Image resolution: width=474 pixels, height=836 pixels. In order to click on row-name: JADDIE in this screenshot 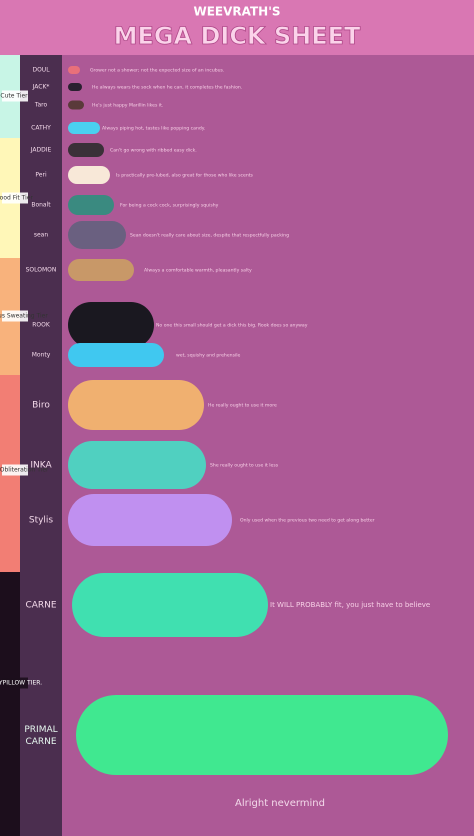, I will do `click(41, 150)`.